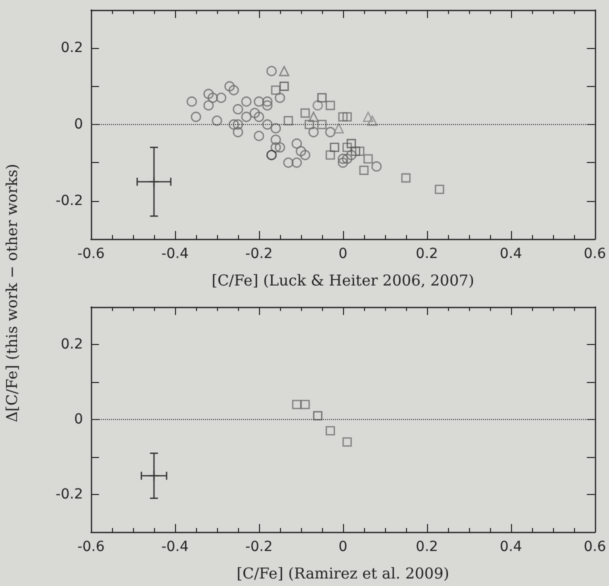 The image size is (609, 586). I want to click on x-axis-title: [C/Fe] (Ramirez et al. 2009), so click(343, 573).